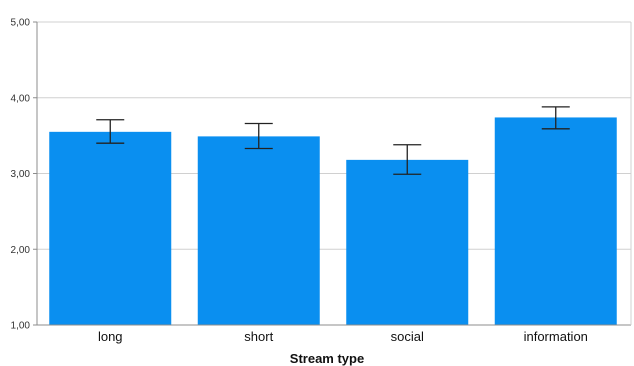 This screenshot has width=634, height=366. I want to click on y-tick-label: 2,00, so click(21, 250).